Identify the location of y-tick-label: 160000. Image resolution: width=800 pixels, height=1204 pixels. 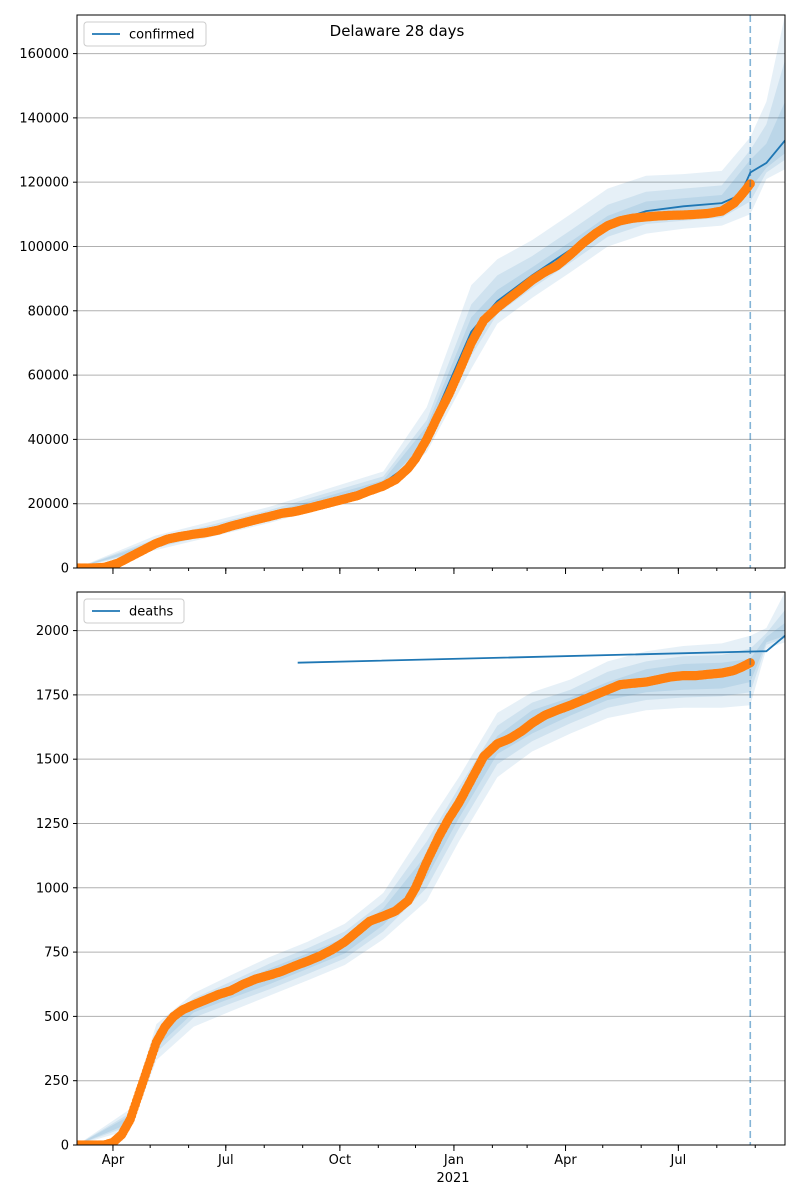
(44, 54).